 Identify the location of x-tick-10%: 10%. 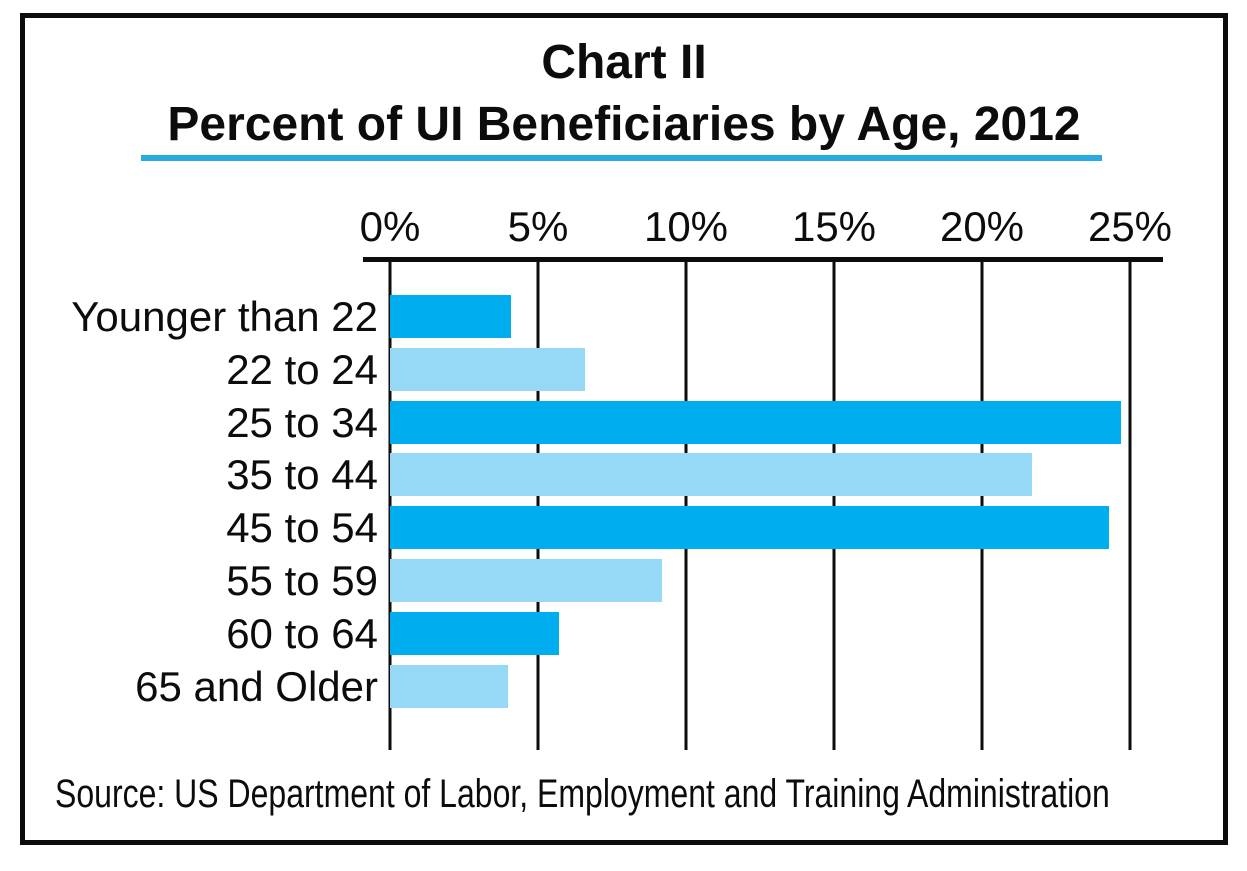
(686, 226).